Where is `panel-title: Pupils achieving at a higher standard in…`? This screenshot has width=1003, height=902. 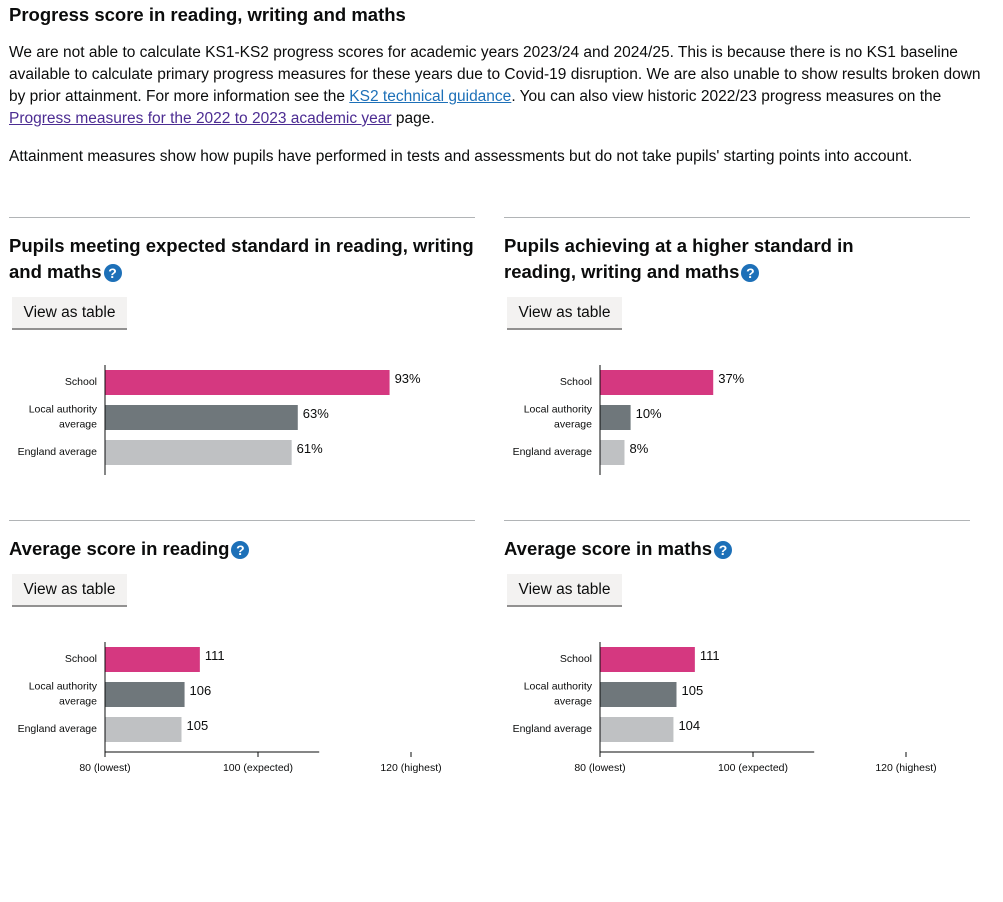 panel-title: Pupils achieving at a higher standard in… is located at coordinates (714, 259).